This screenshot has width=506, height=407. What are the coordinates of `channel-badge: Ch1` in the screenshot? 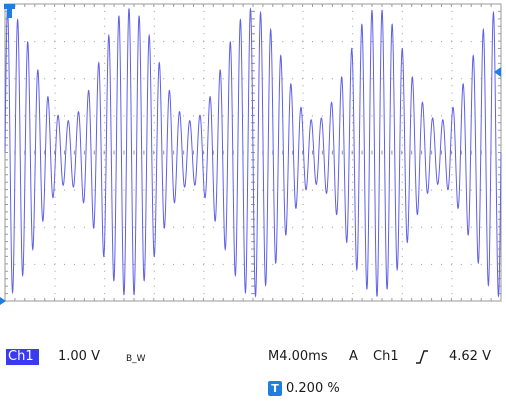 It's located at (22, 357).